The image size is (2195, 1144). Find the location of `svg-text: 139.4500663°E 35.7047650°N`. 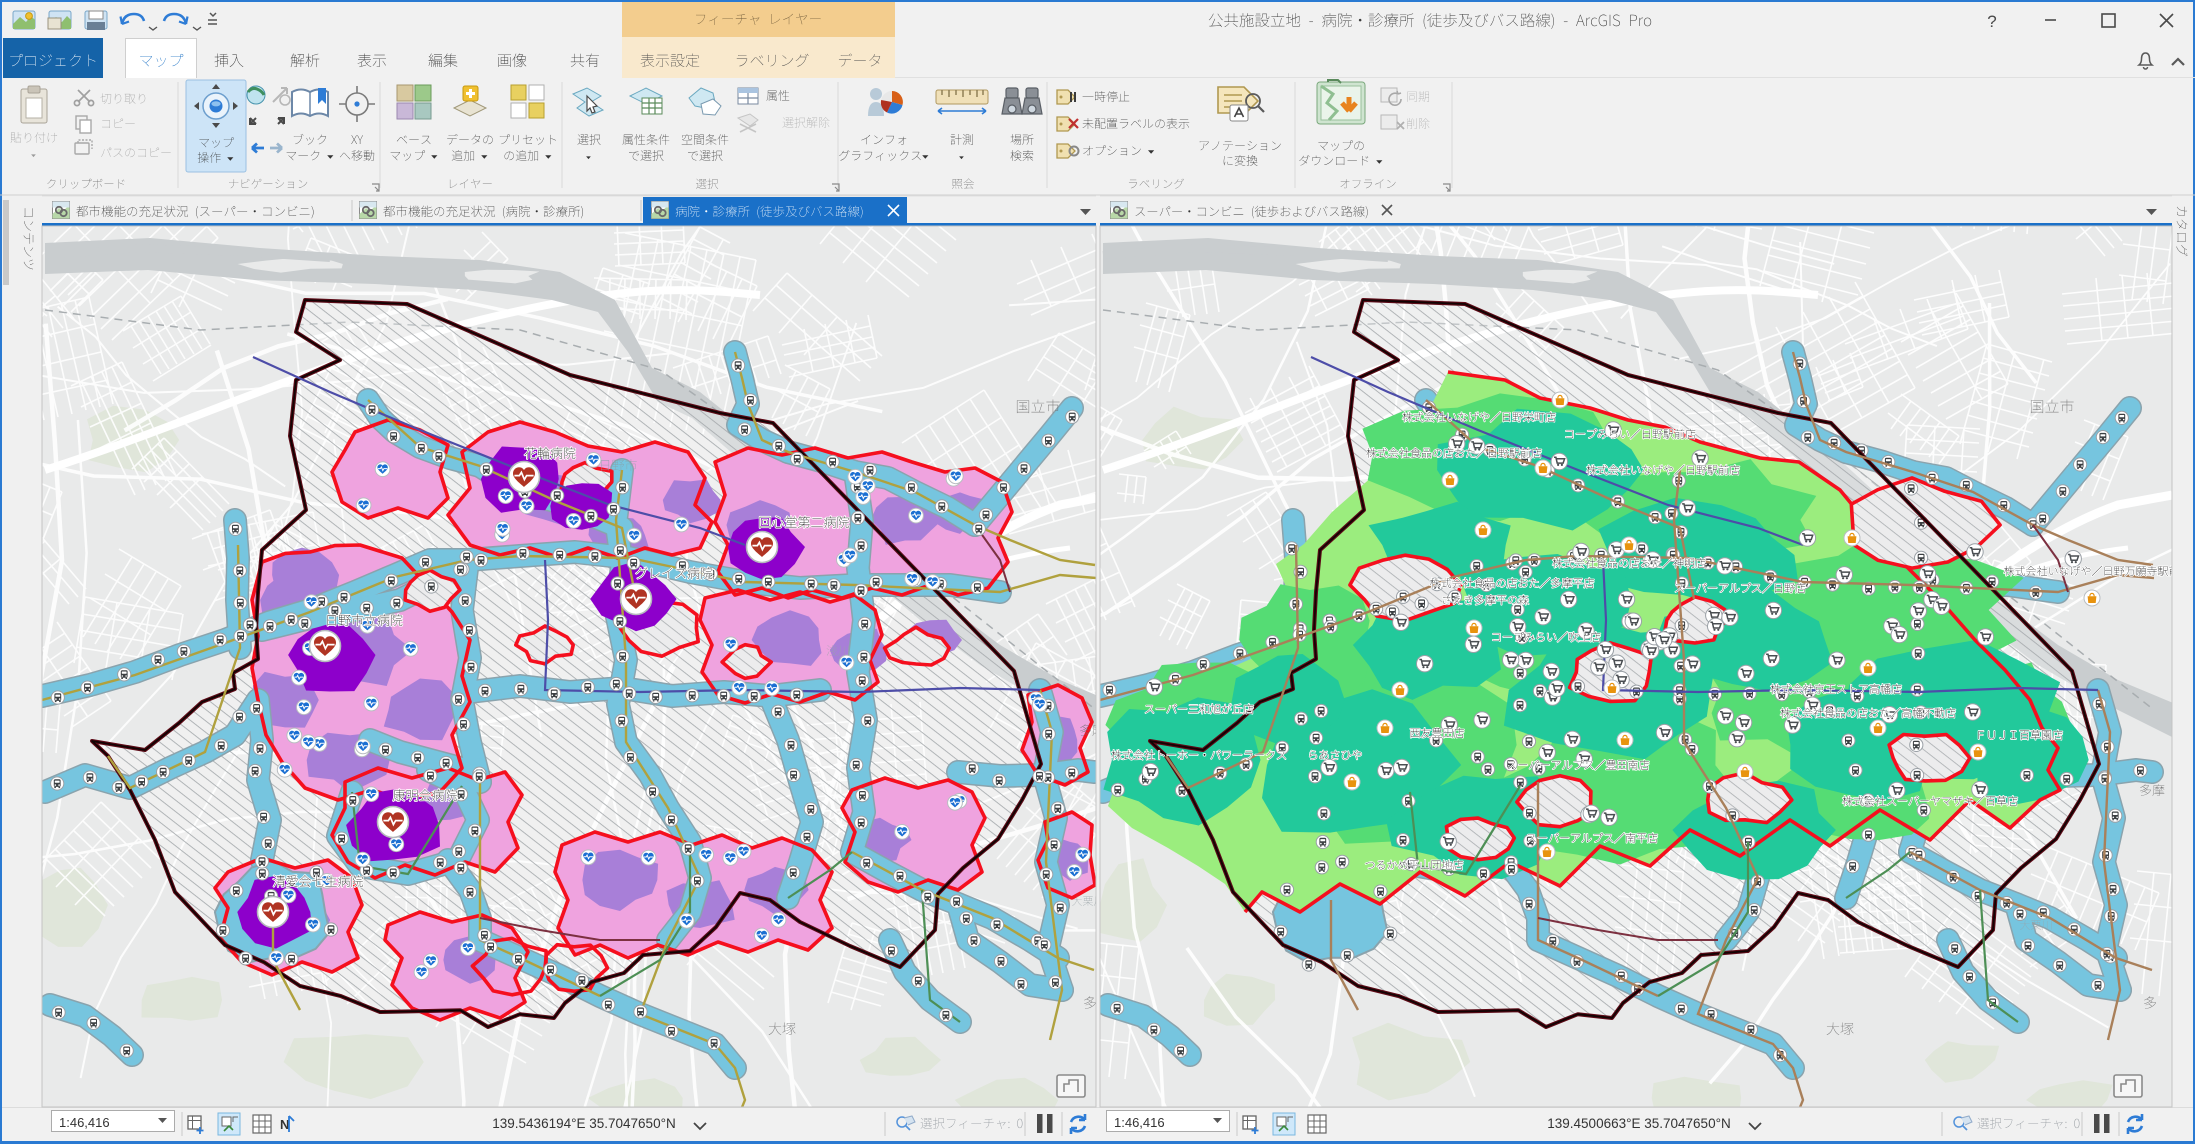

svg-text: 139.4500663°E 35.7047650°N is located at coordinates (1638, 1123).